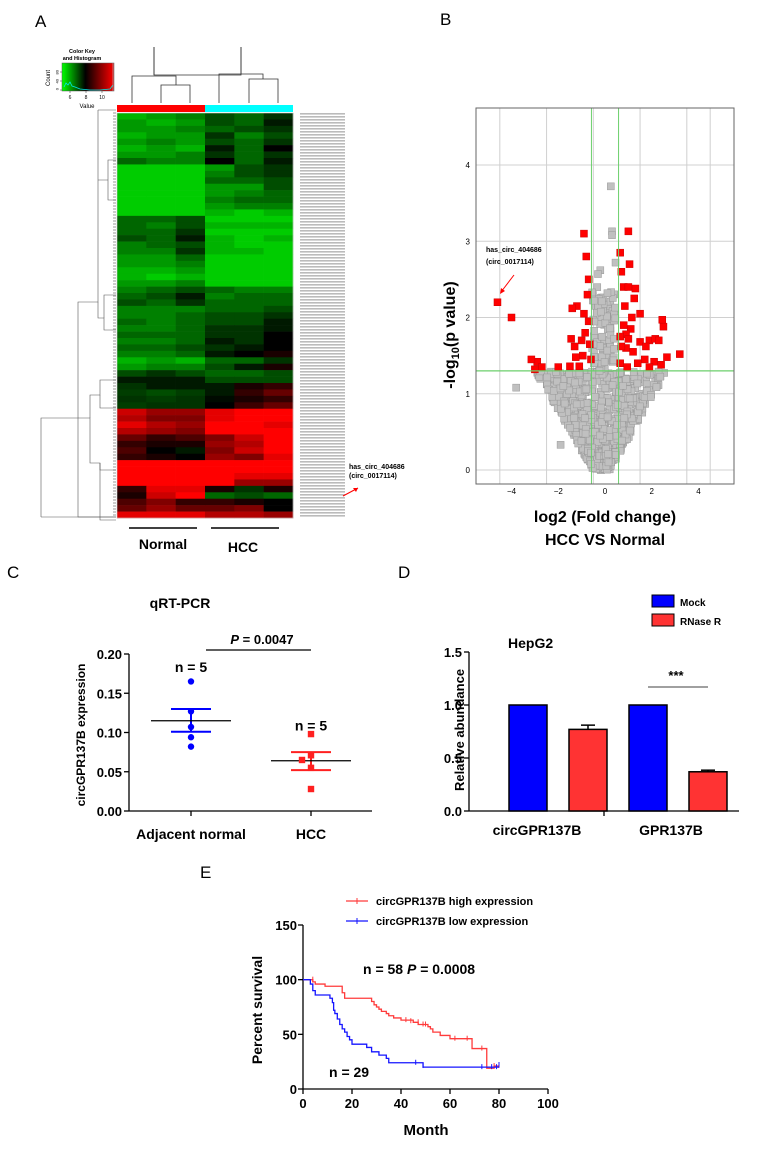  I want to click on color-key-xtick-label: 8, so click(86, 98).